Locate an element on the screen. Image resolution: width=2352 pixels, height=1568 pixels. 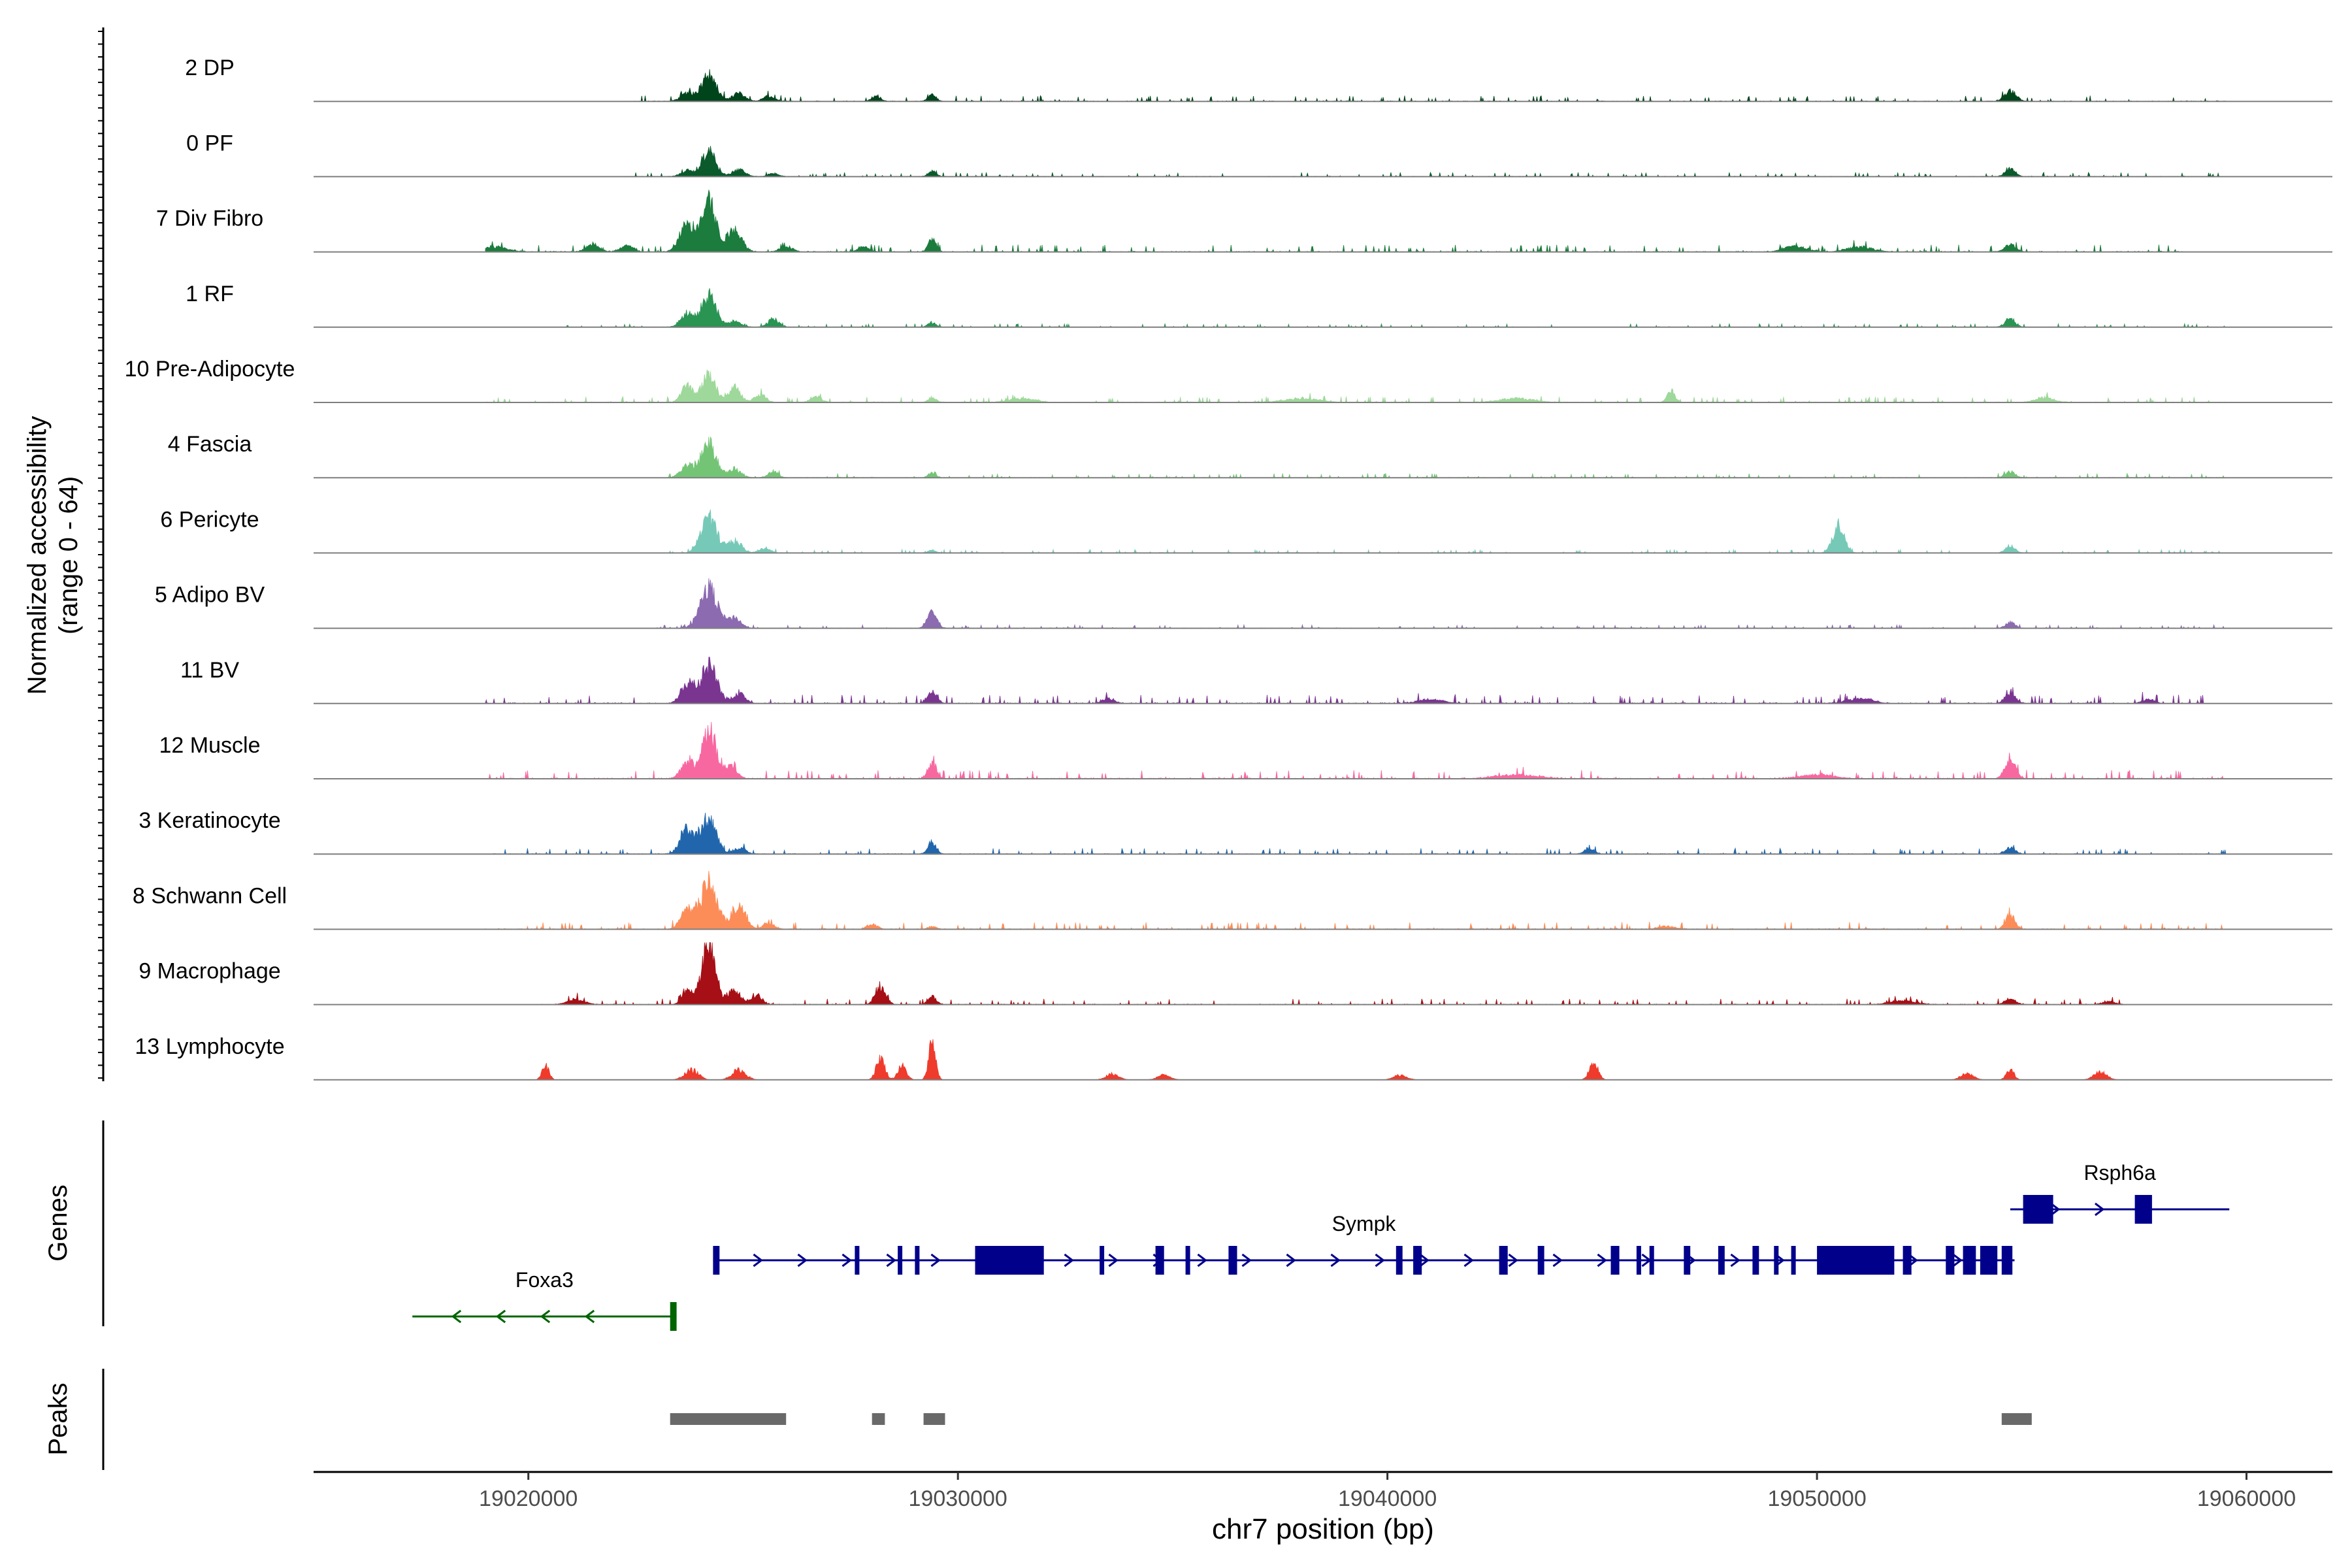
x-tick-label: 19020000 is located at coordinates (528, 1498).